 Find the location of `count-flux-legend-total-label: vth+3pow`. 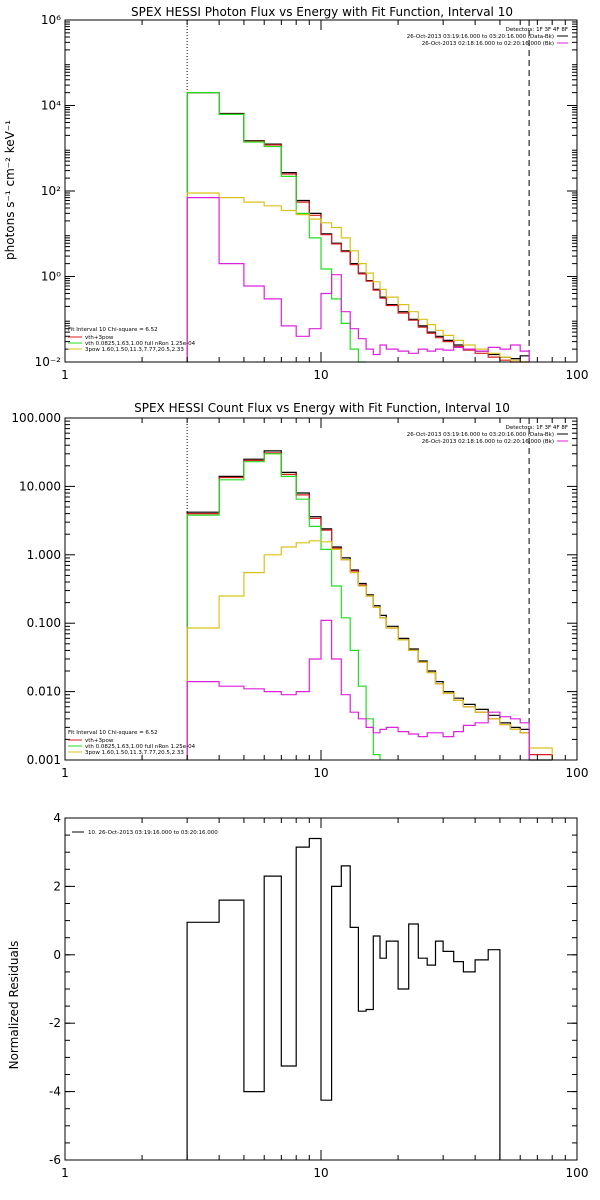

count-flux-legend-total-label: vth+3pow is located at coordinates (99, 741).